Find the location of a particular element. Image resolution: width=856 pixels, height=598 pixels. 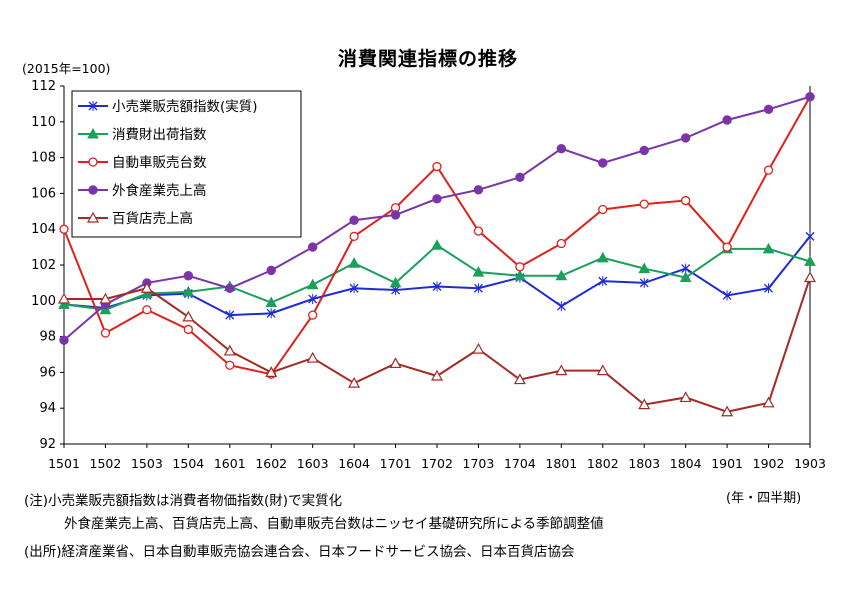

y-axis-unit-label: (2015年=100) is located at coordinates (66, 68).